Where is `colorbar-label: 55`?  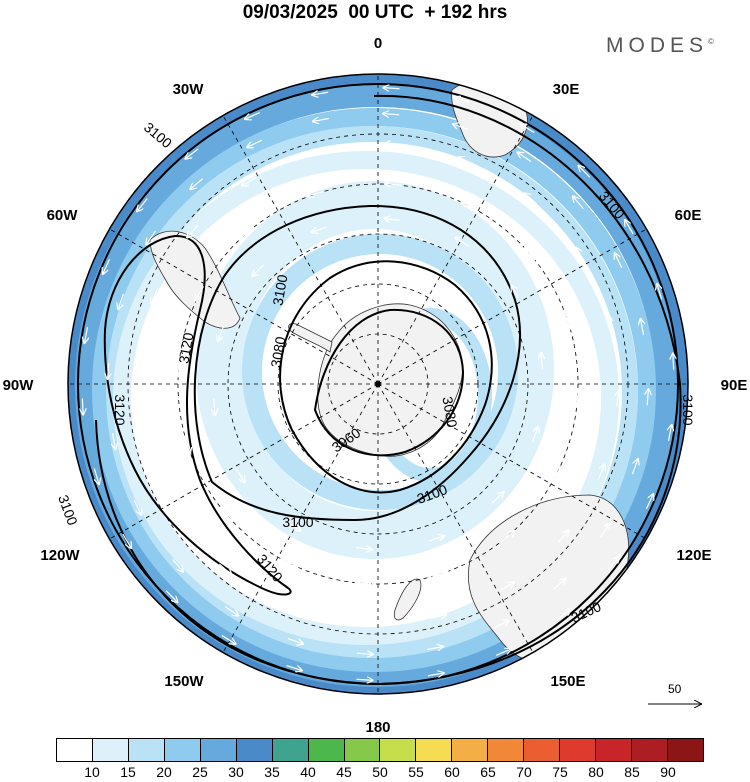
colorbar-label: 55 is located at coordinates (416, 772).